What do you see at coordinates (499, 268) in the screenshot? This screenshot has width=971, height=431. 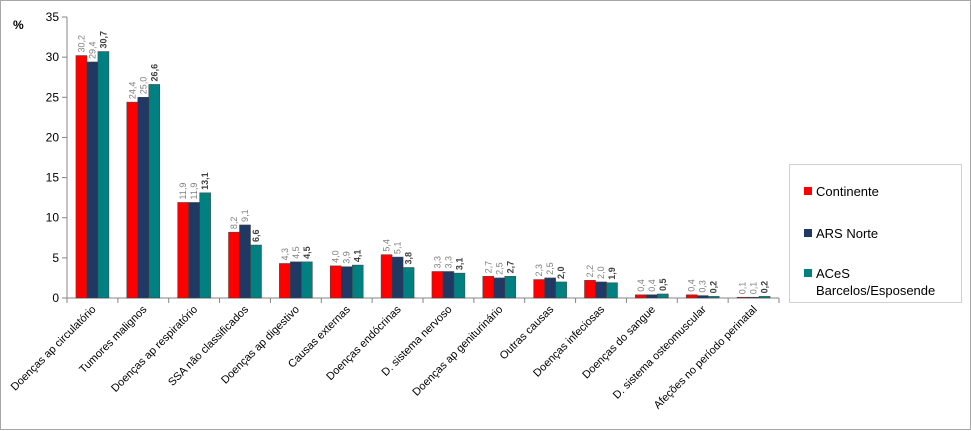 I see `data-label: 2,5` at bounding box center [499, 268].